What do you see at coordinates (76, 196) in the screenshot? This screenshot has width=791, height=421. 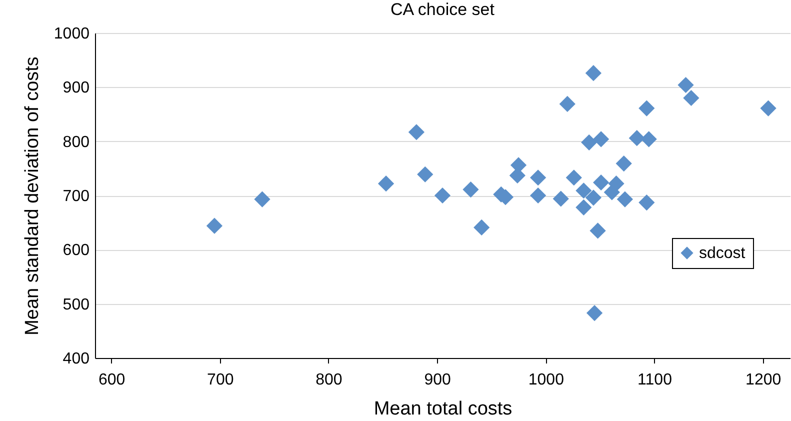 I see `y-tick-label: 700` at bounding box center [76, 196].